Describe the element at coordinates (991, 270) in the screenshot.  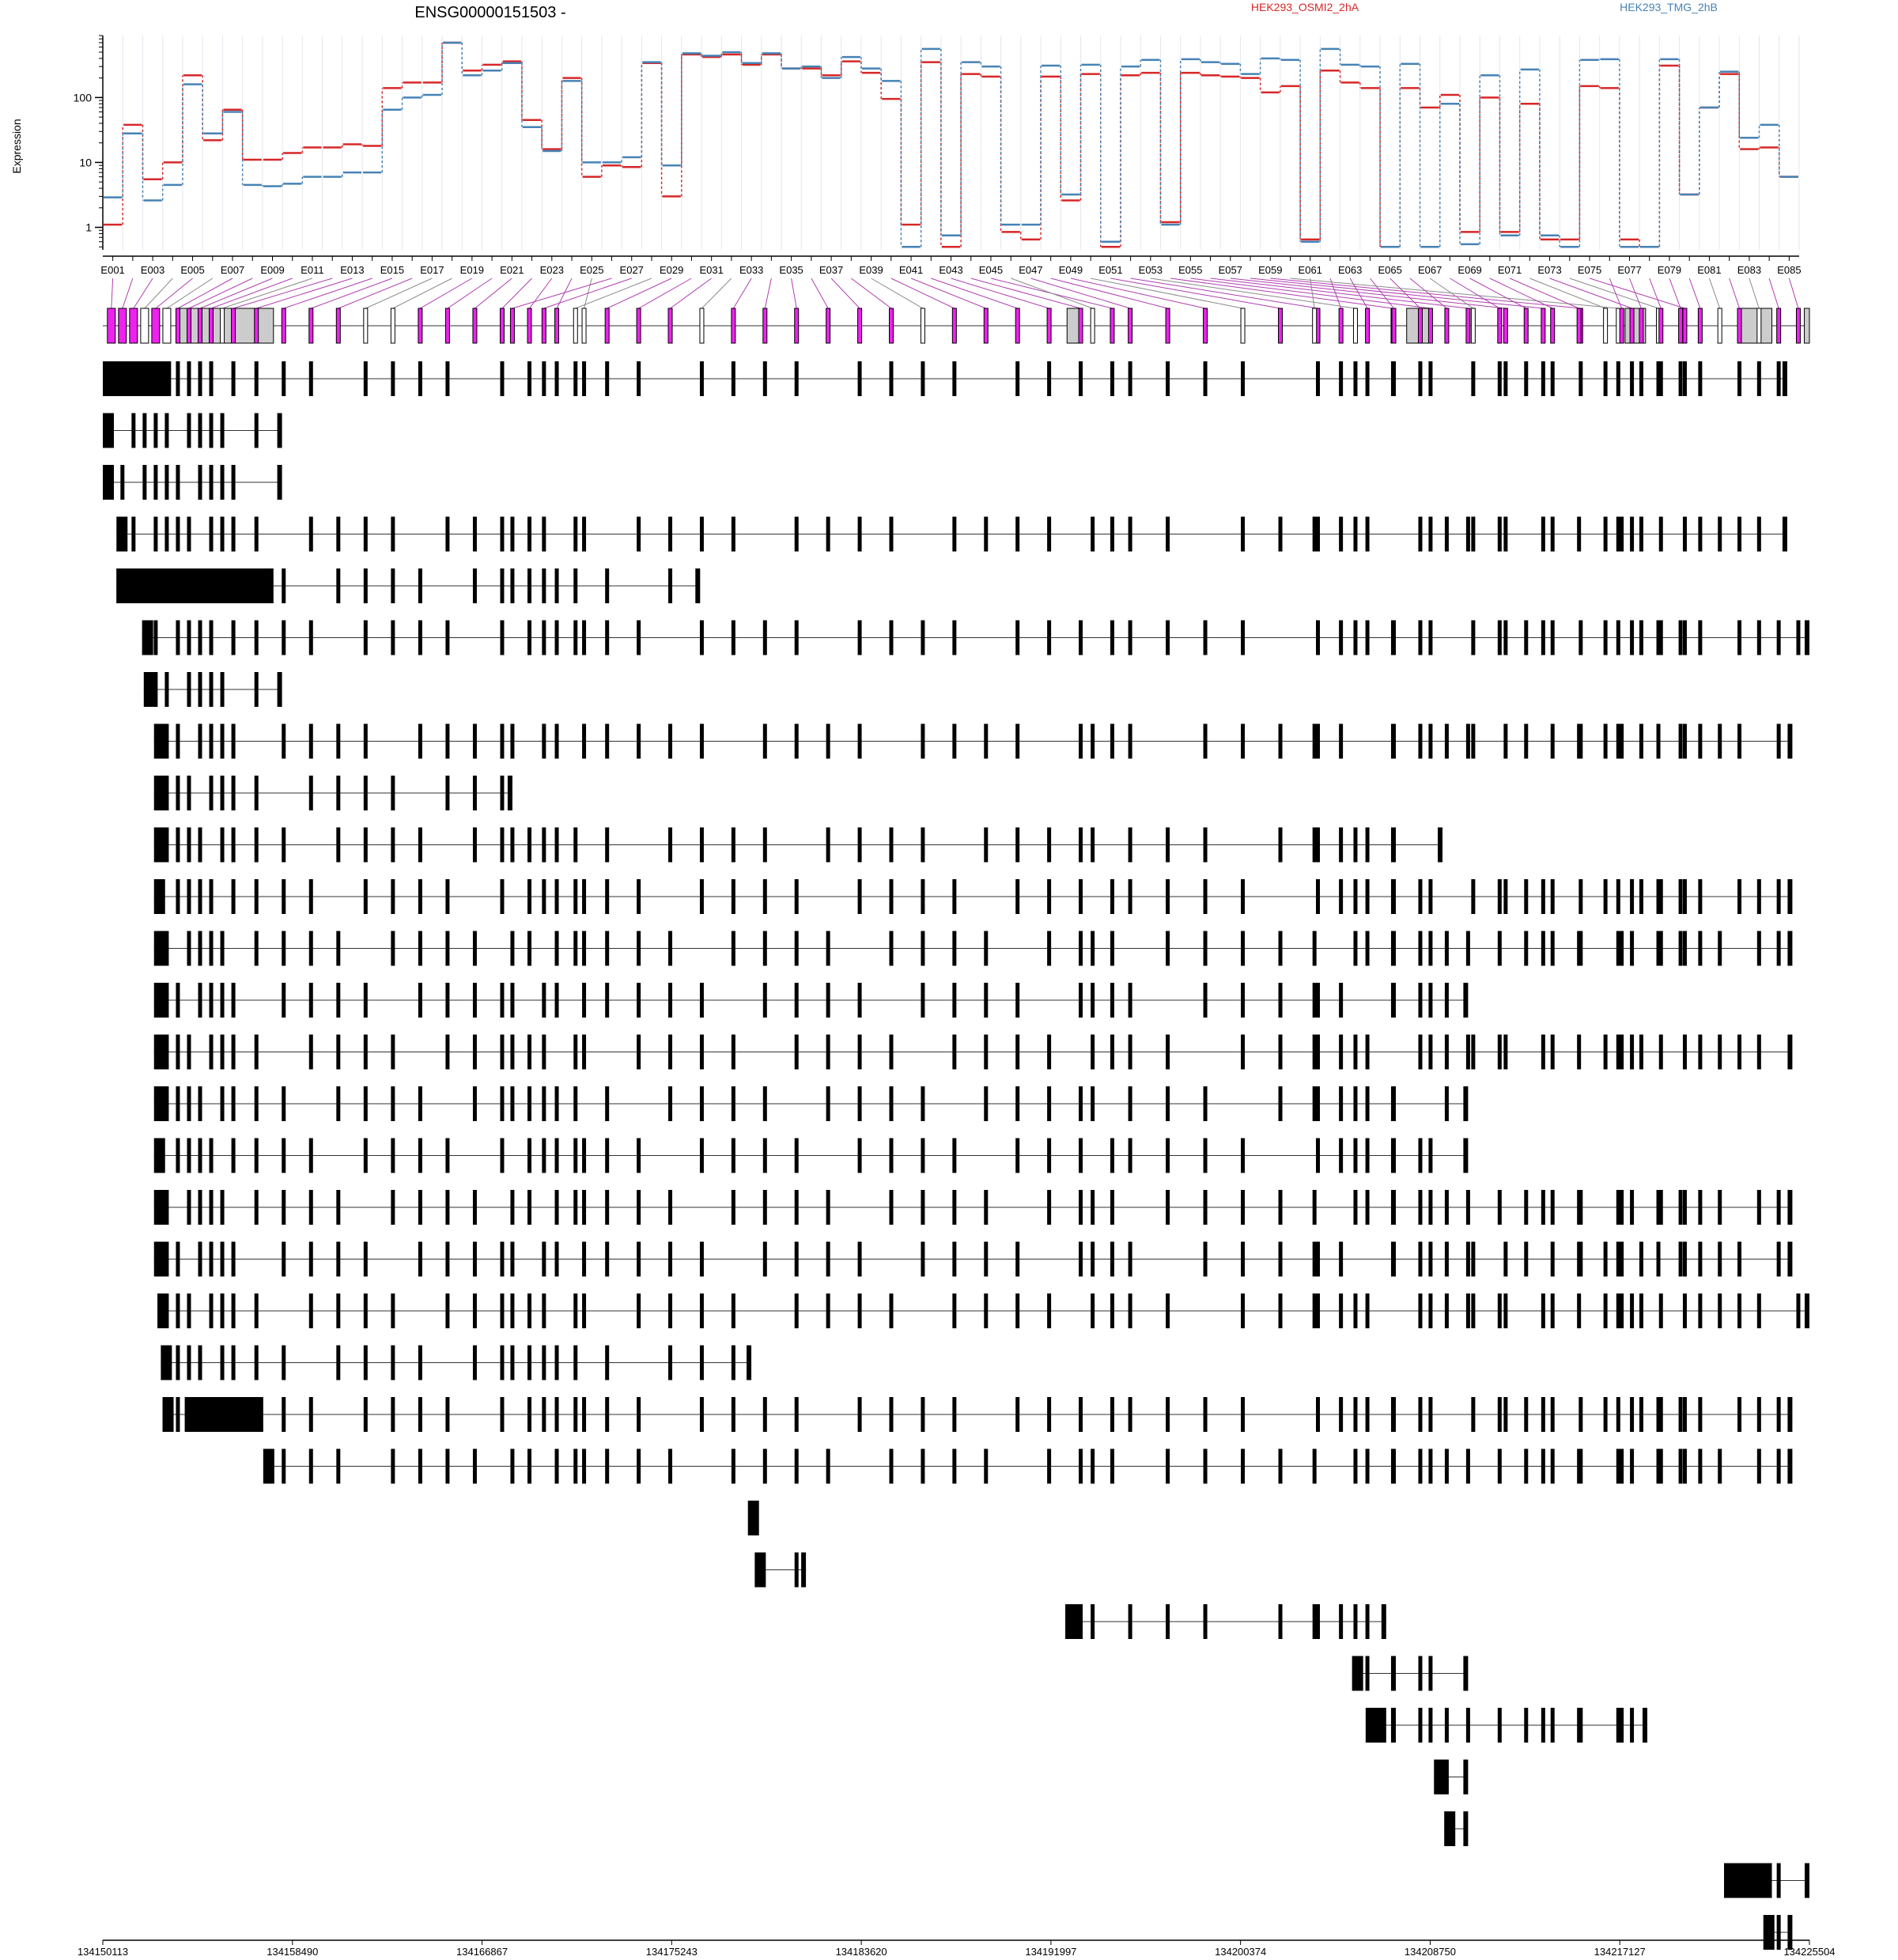
I see `exon-label: E045` at that location.